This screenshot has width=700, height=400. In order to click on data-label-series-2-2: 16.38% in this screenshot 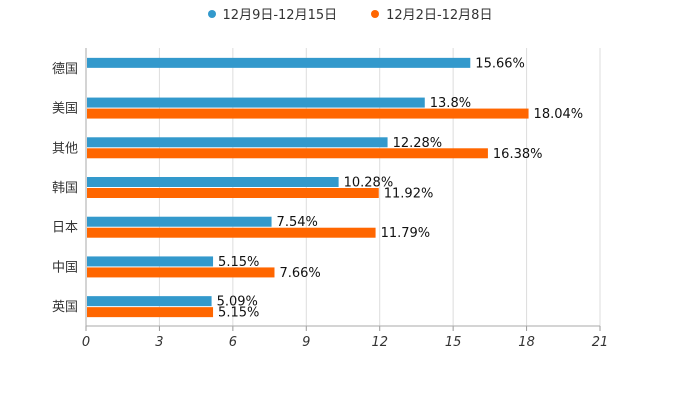, I will do `click(518, 154)`.